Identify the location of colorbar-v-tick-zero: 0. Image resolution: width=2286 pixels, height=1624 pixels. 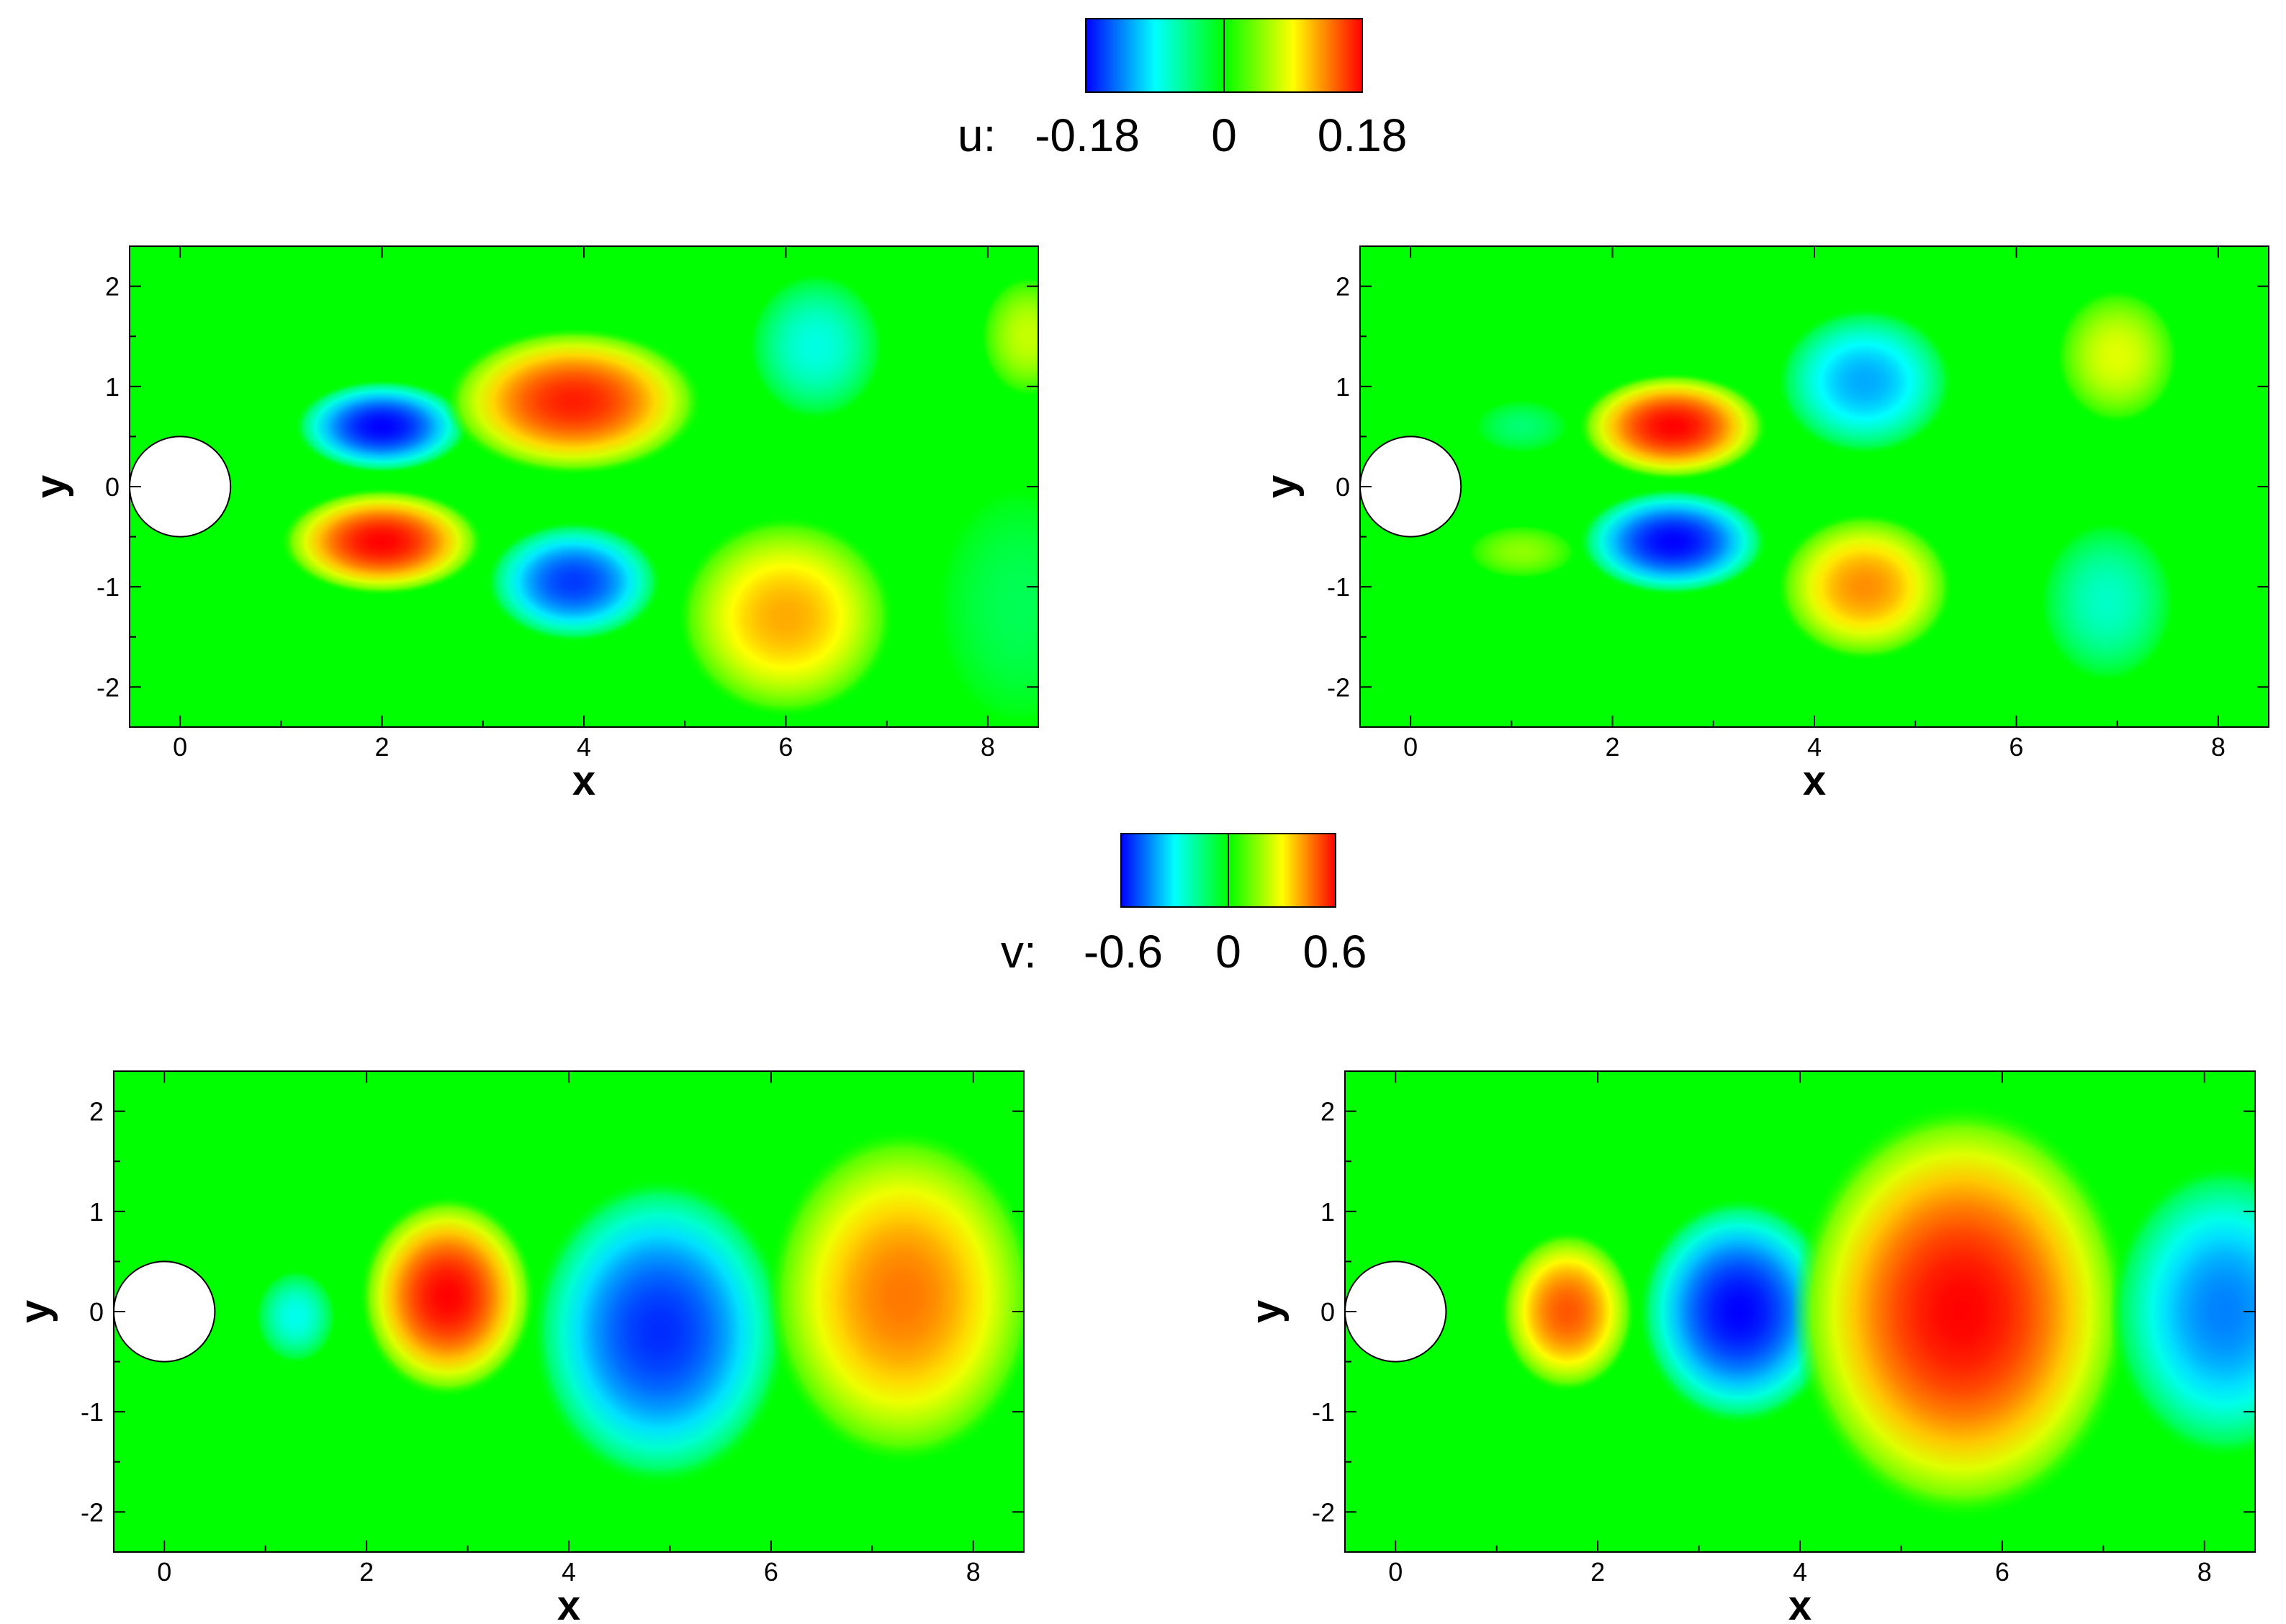
(1228, 952).